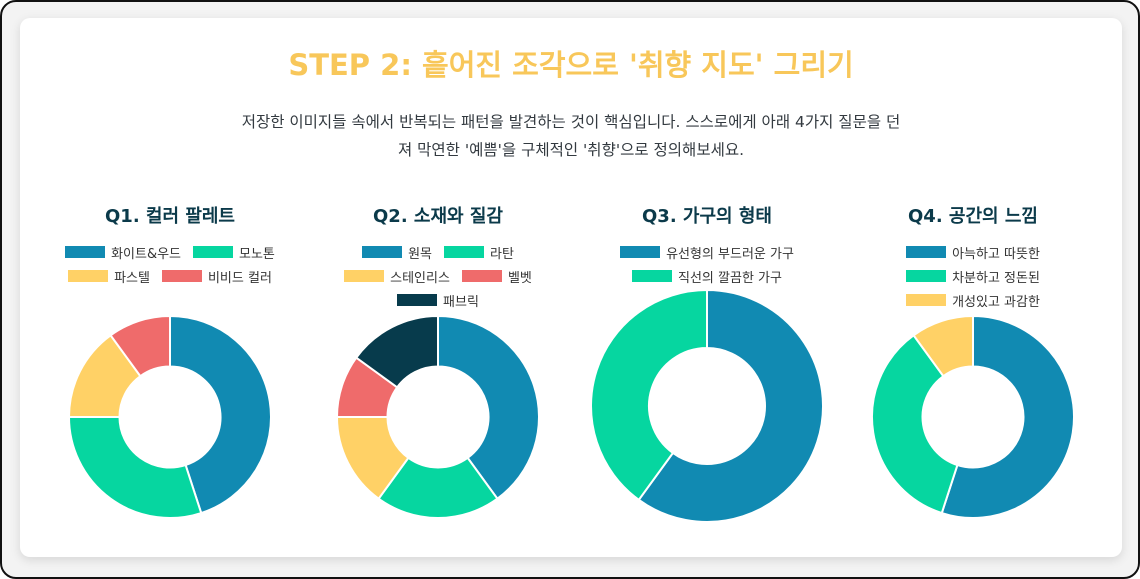 This screenshot has width=1140, height=579. I want to click on legend-item: 차분하고 정돈된, so click(973, 276).